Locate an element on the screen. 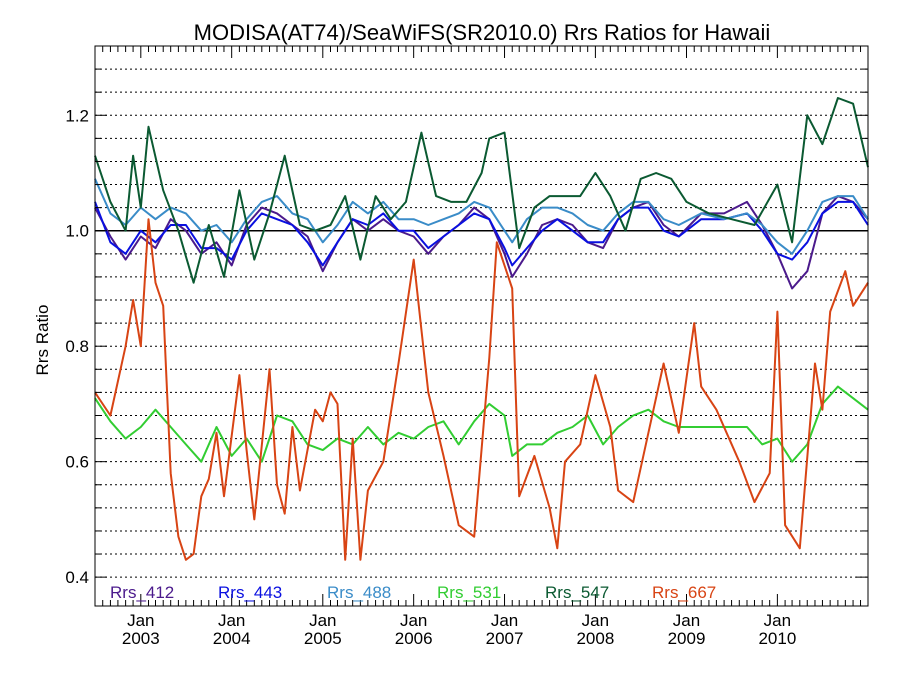  y-tick-label: 1.2 is located at coordinates (77, 115).